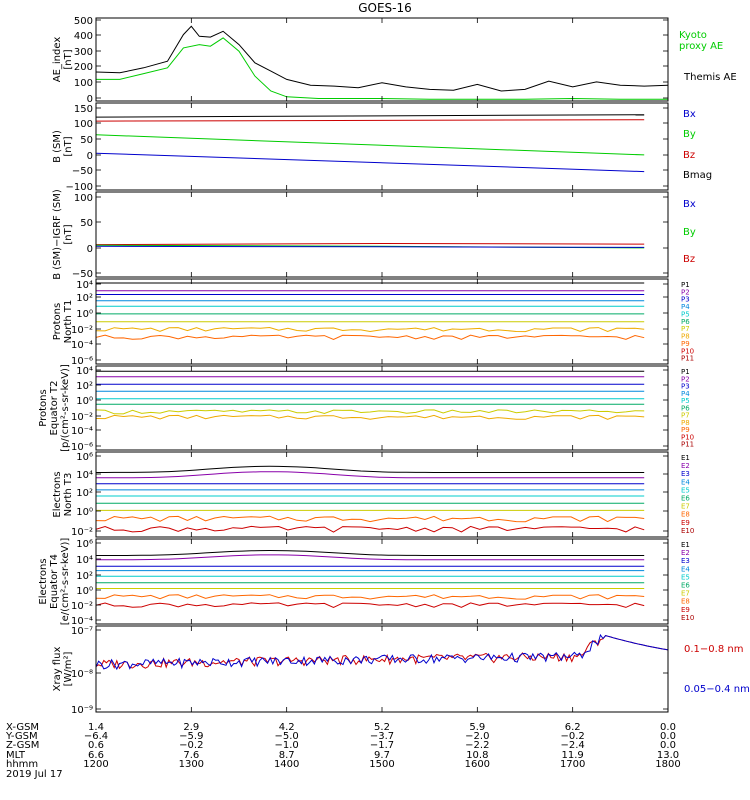  What do you see at coordinates (685, 416) in the screenshot?
I see `legend-item: P7` at bounding box center [685, 416].